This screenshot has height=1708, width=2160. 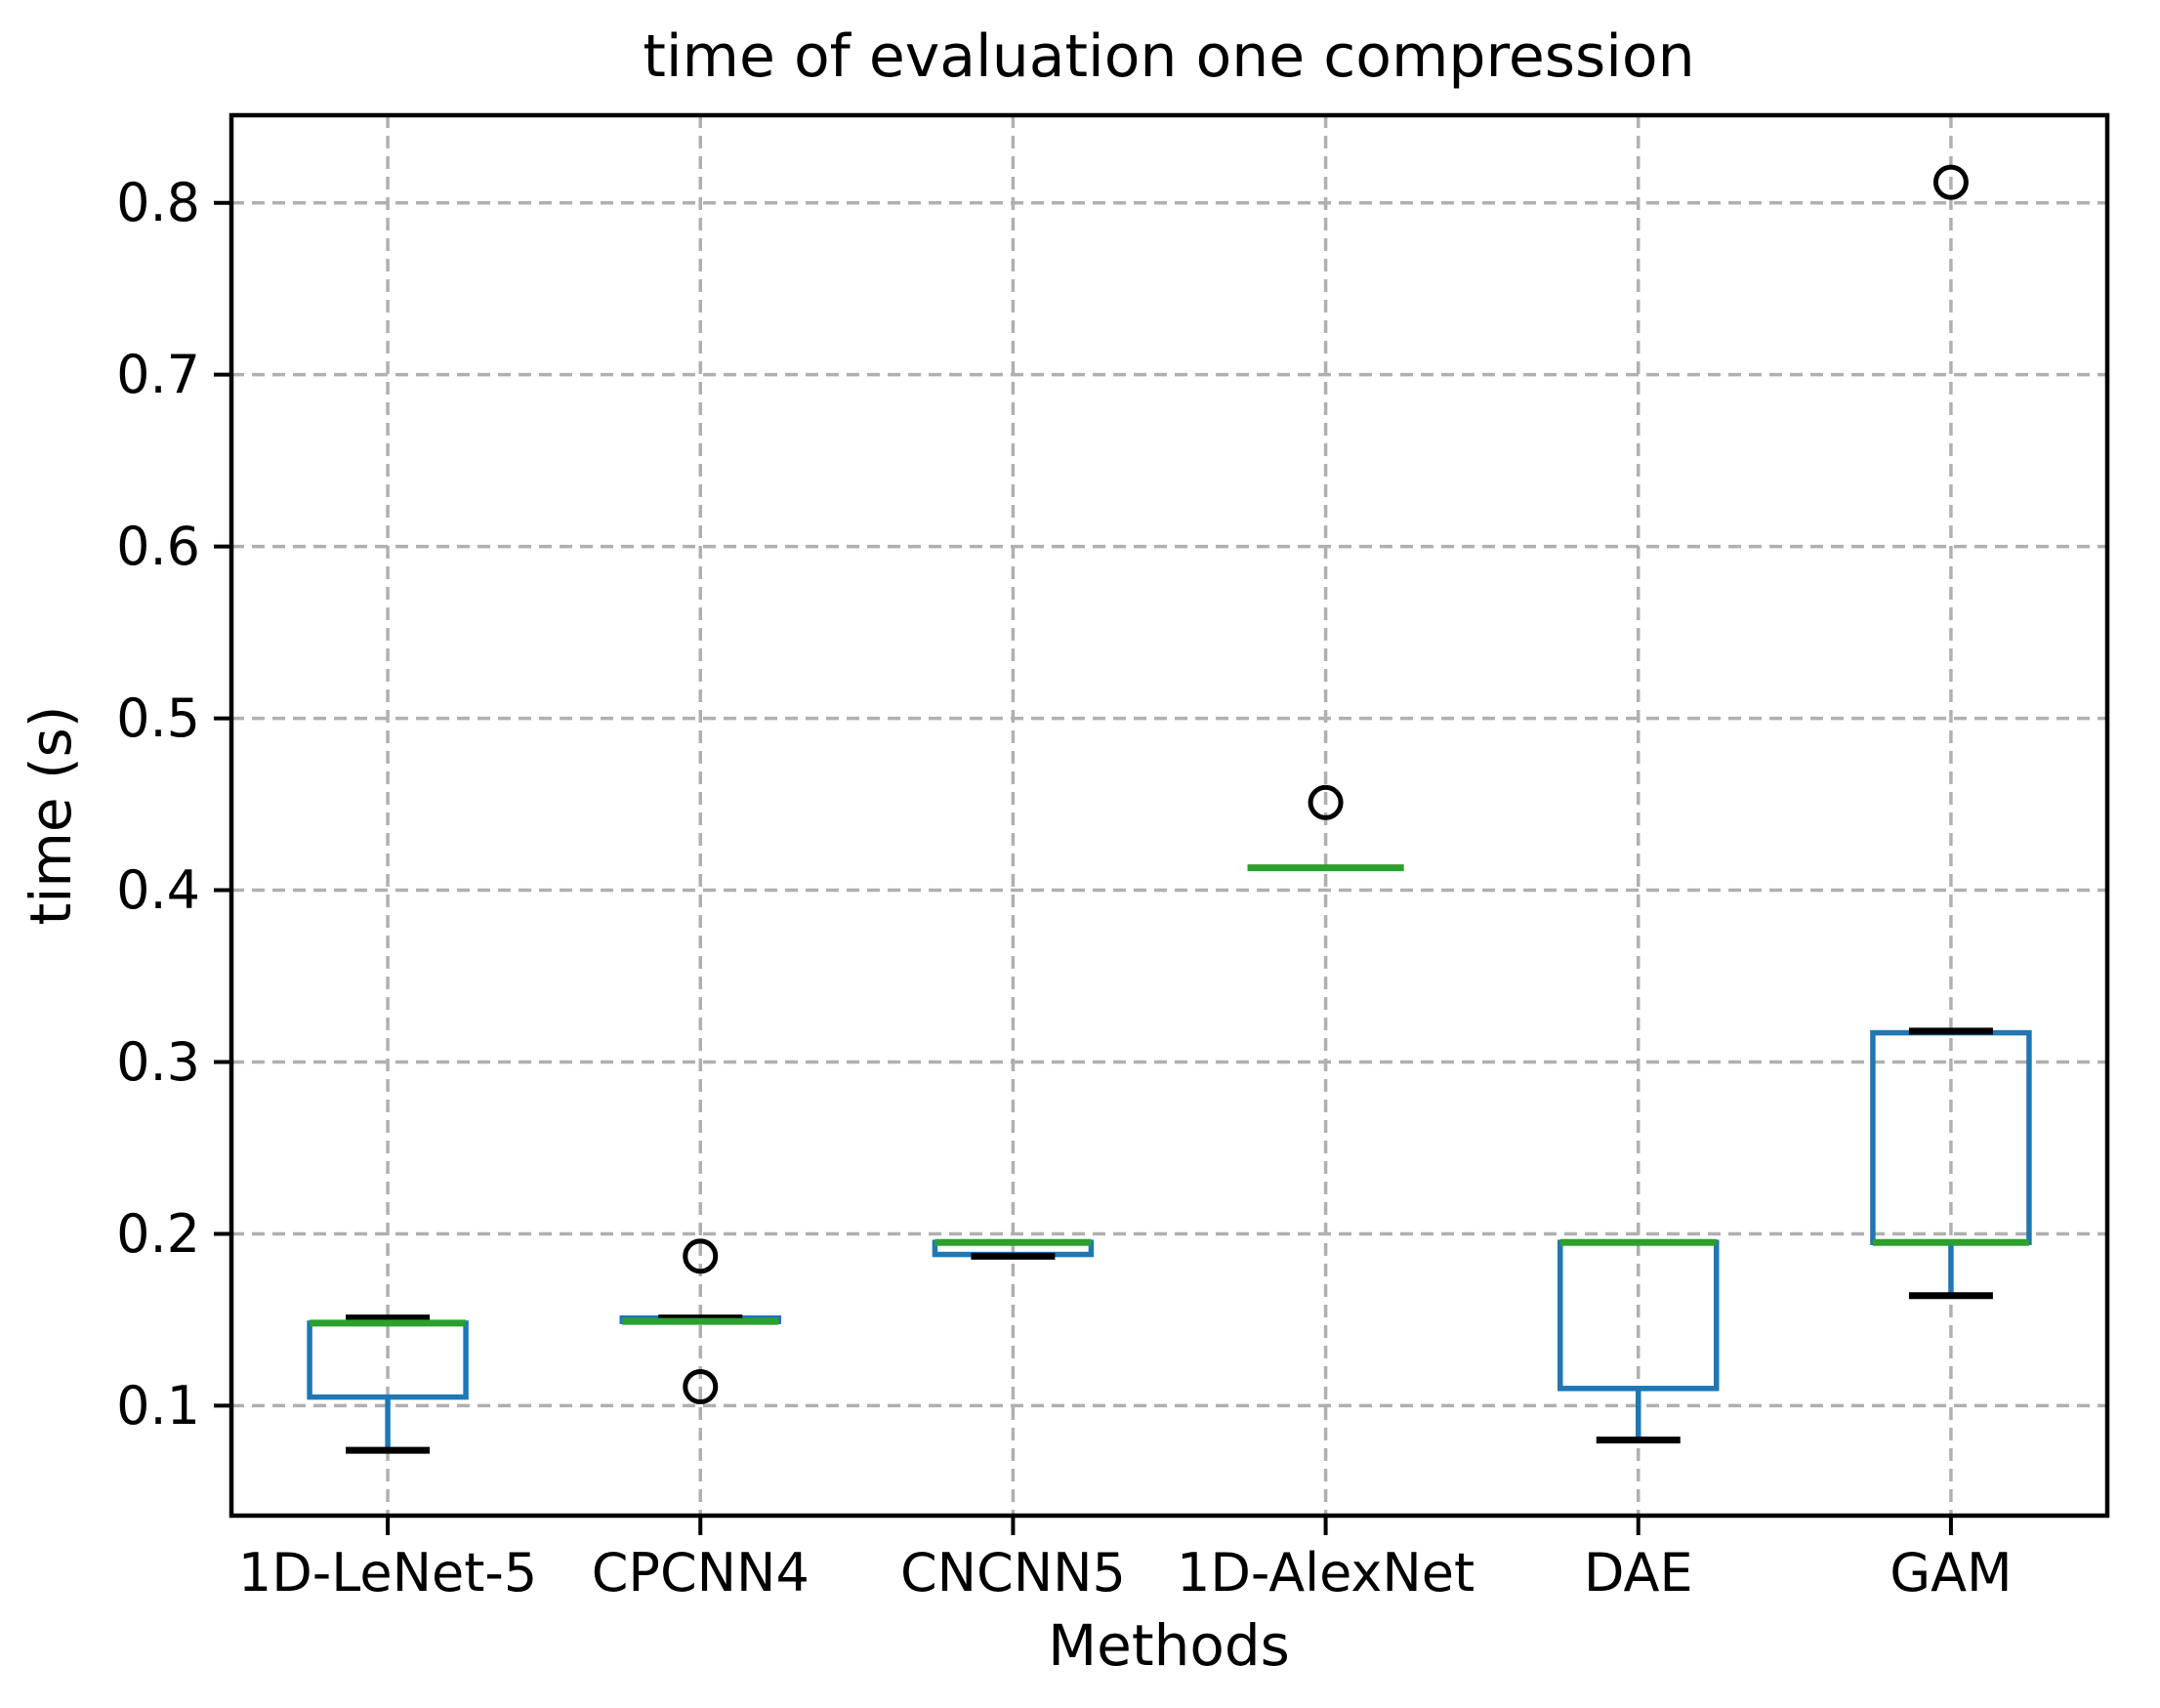 What do you see at coordinates (158, 203) in the screenshot?
I see `y-tick-label: 0.8` at bounding box center [158, 203].